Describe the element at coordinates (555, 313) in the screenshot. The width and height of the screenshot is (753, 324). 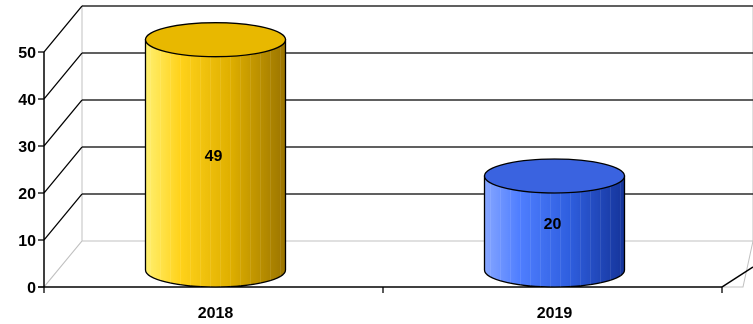
I see `category-label: 2019` at that location.